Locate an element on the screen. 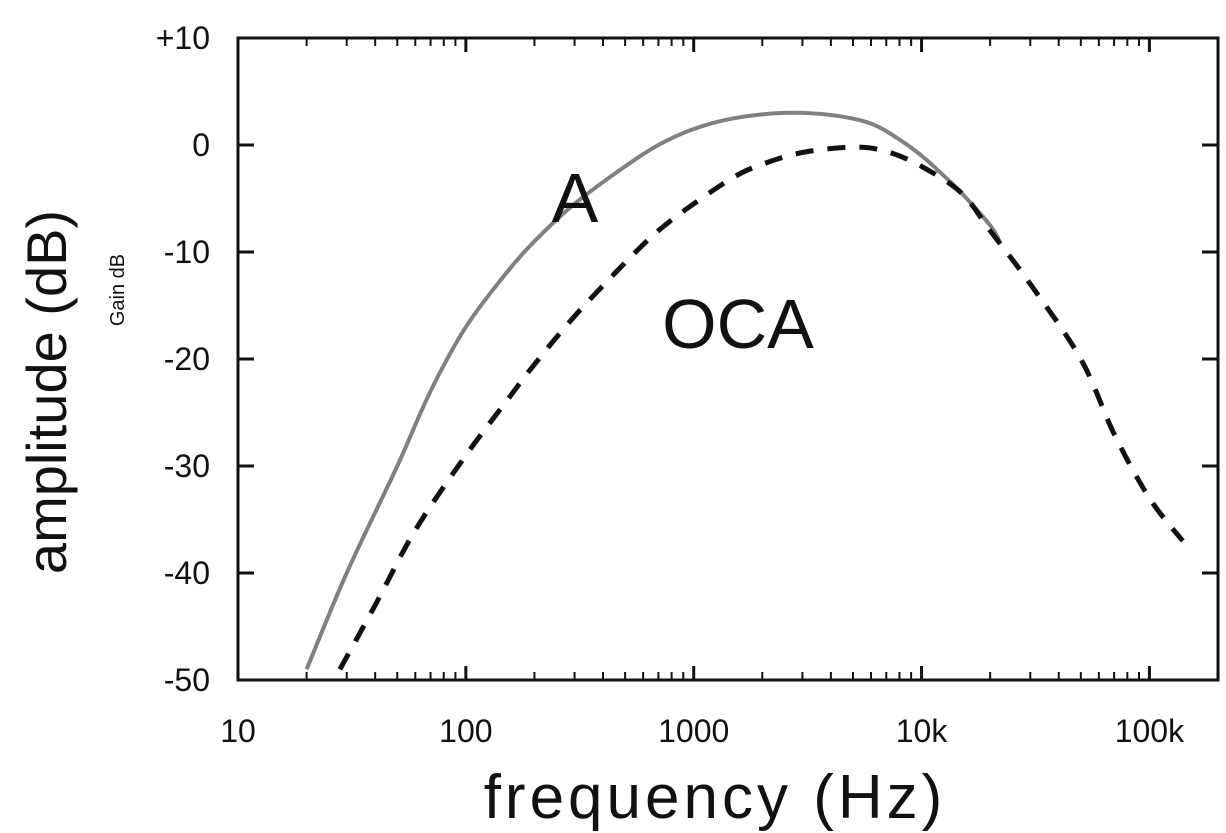  y-tick-label: -10 is located at coordinates (187, 252).